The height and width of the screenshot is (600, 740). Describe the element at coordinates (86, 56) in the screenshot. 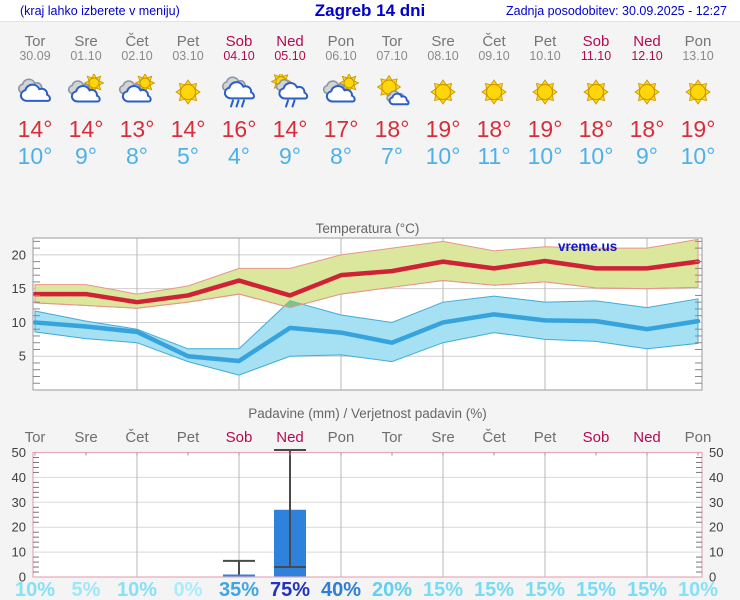

I see `day-date: 01.10` at that location.